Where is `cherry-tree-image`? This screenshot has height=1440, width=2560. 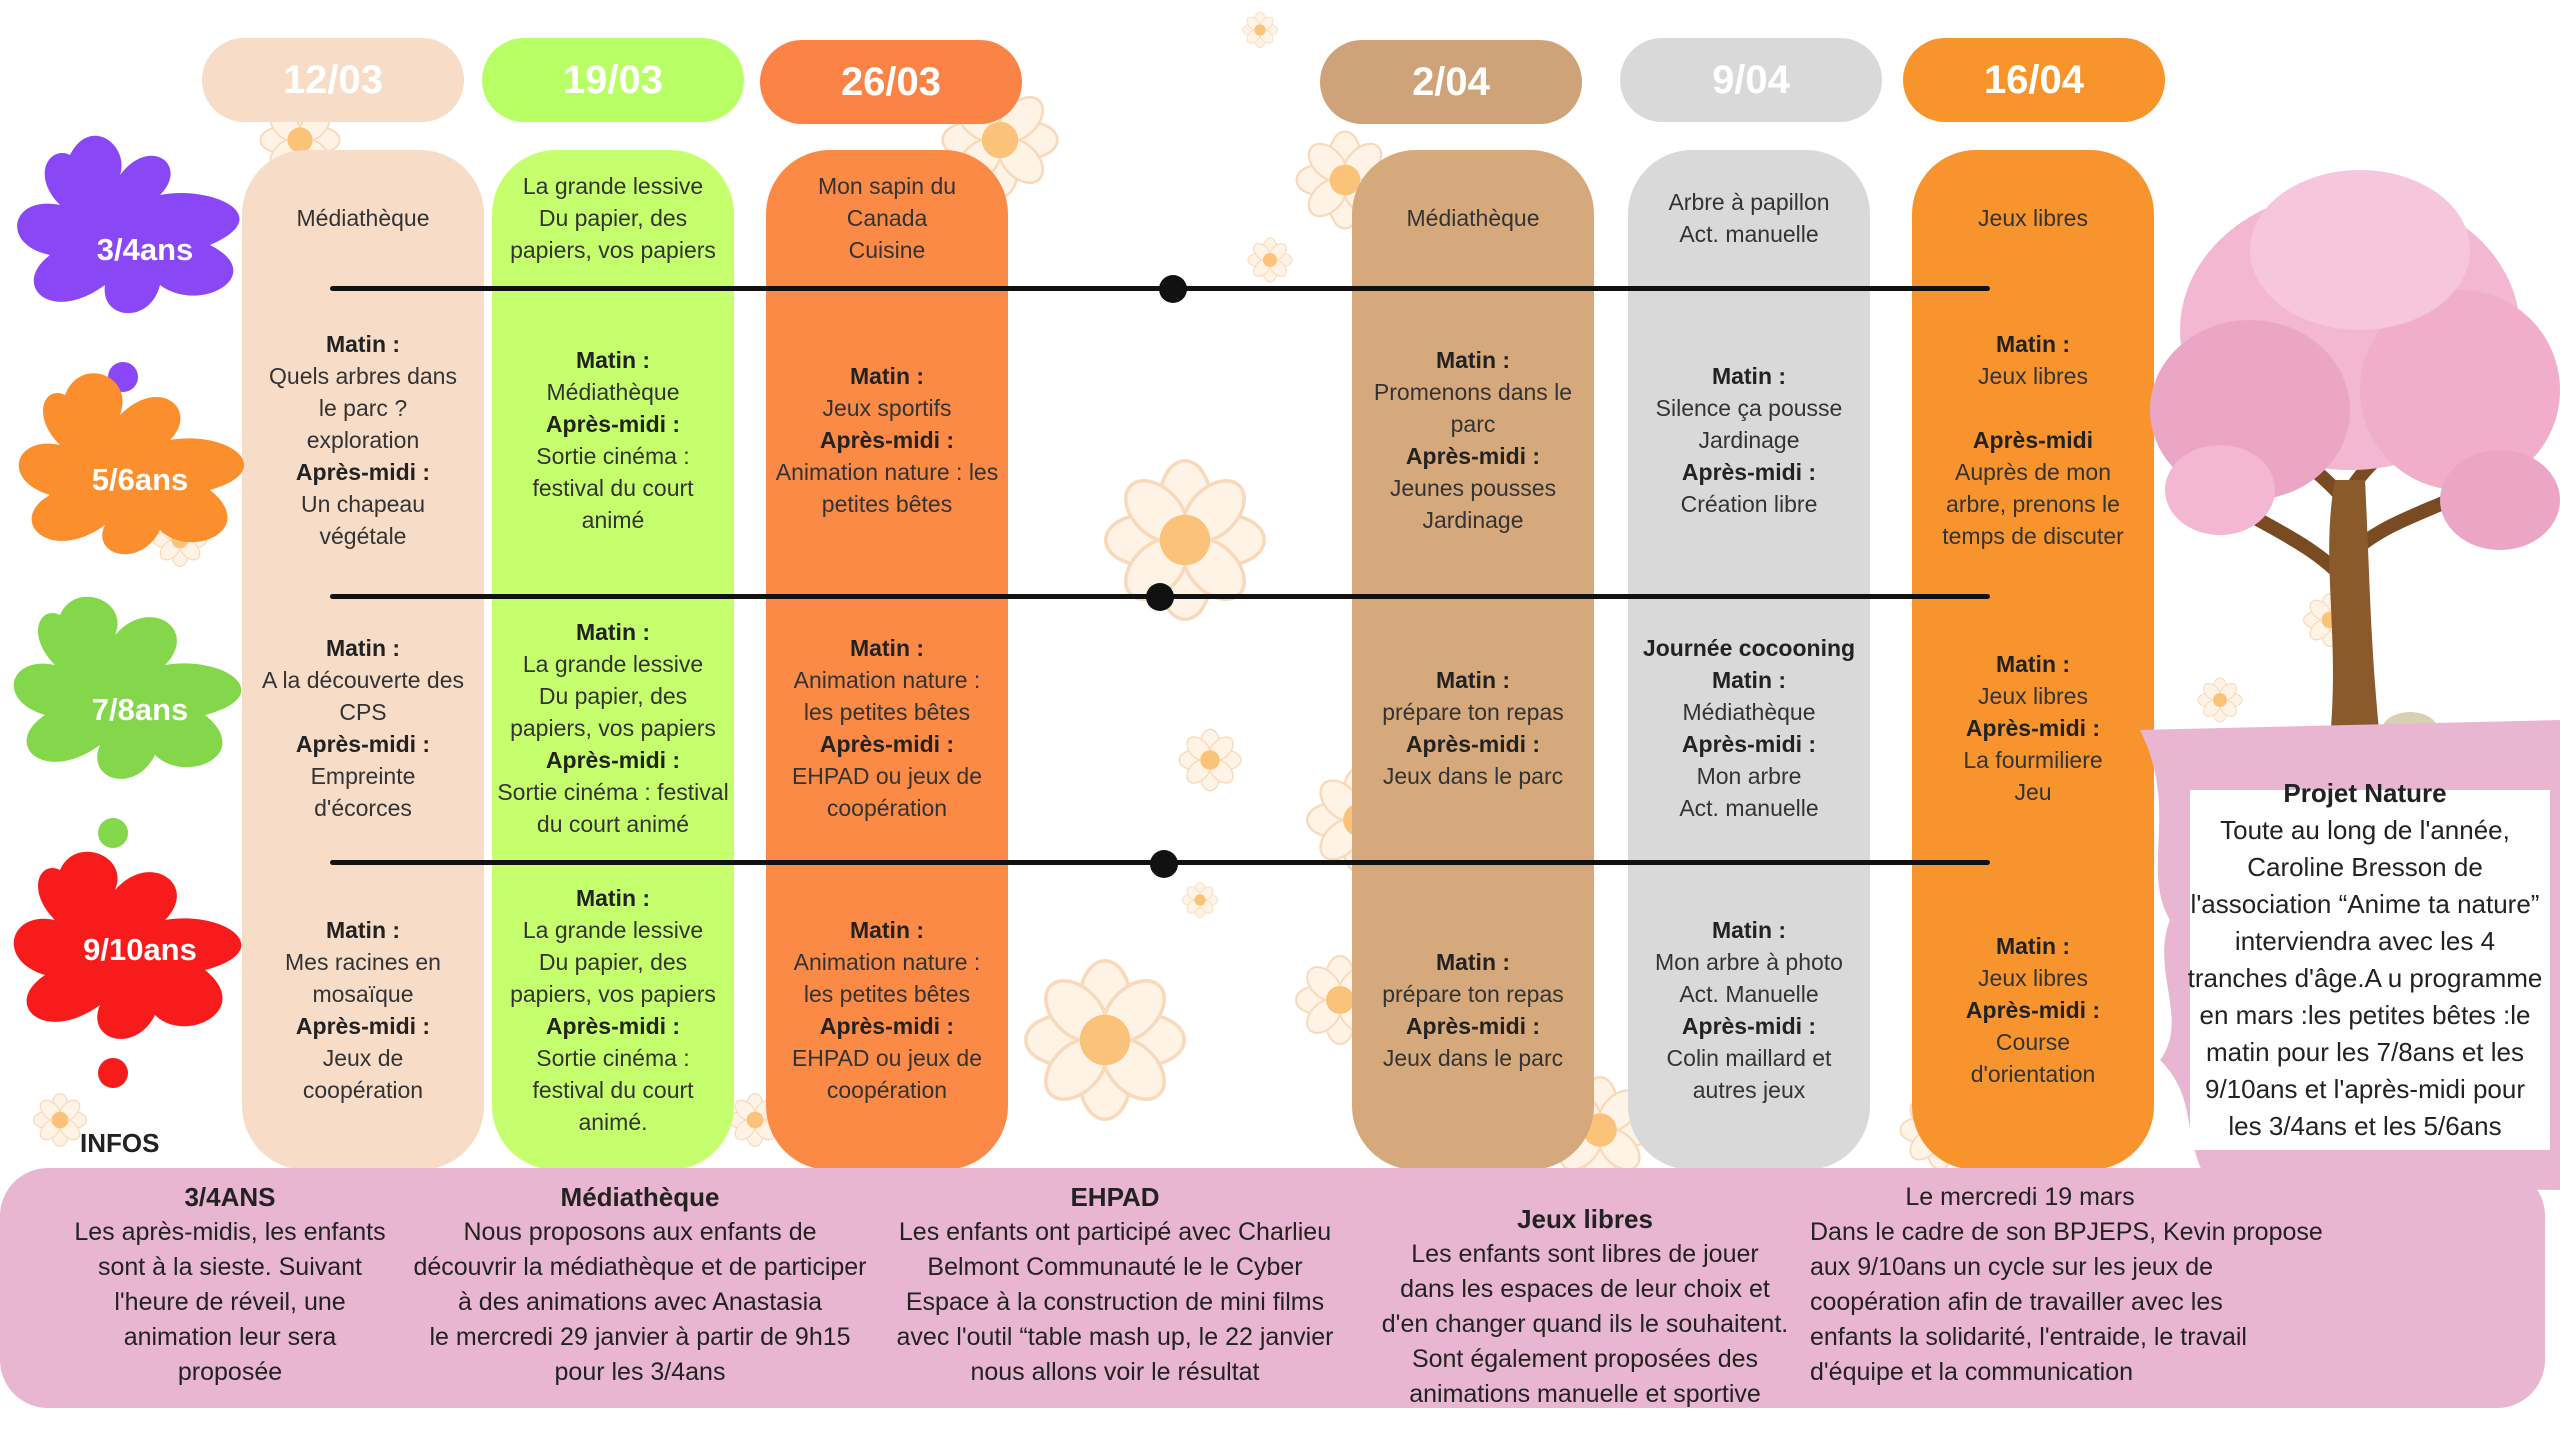 cherry-tree-image is located at coordinates (2355, 465).